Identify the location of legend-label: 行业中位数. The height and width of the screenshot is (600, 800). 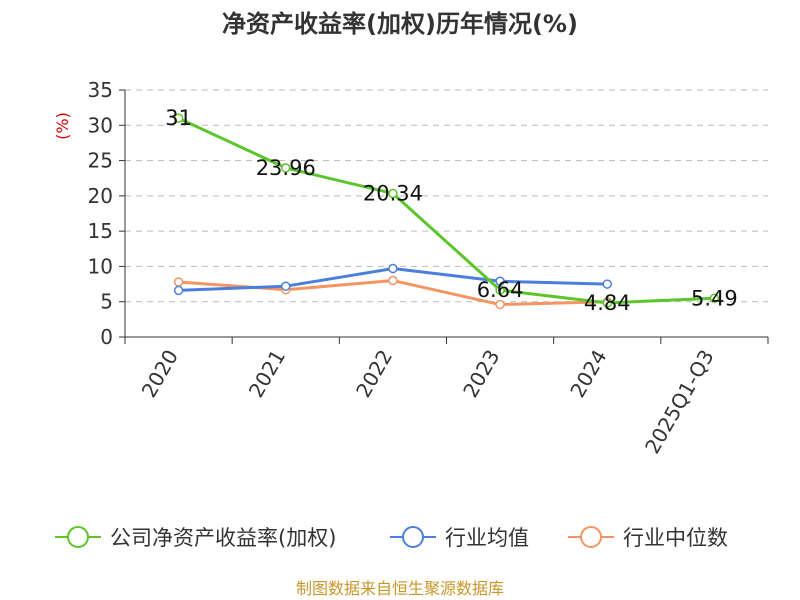
(675, 538).